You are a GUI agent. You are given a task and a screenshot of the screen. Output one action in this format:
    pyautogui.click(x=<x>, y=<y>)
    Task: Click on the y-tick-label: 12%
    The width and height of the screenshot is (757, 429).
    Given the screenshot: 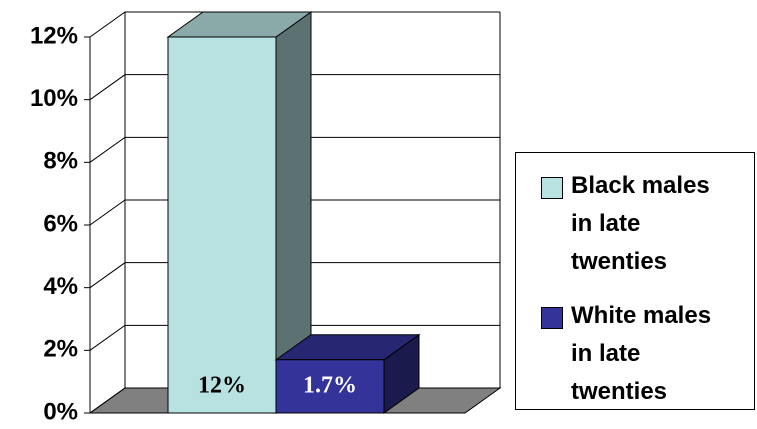 What is the action you would take?
    pyautogui.click(x=54, y=35)
    